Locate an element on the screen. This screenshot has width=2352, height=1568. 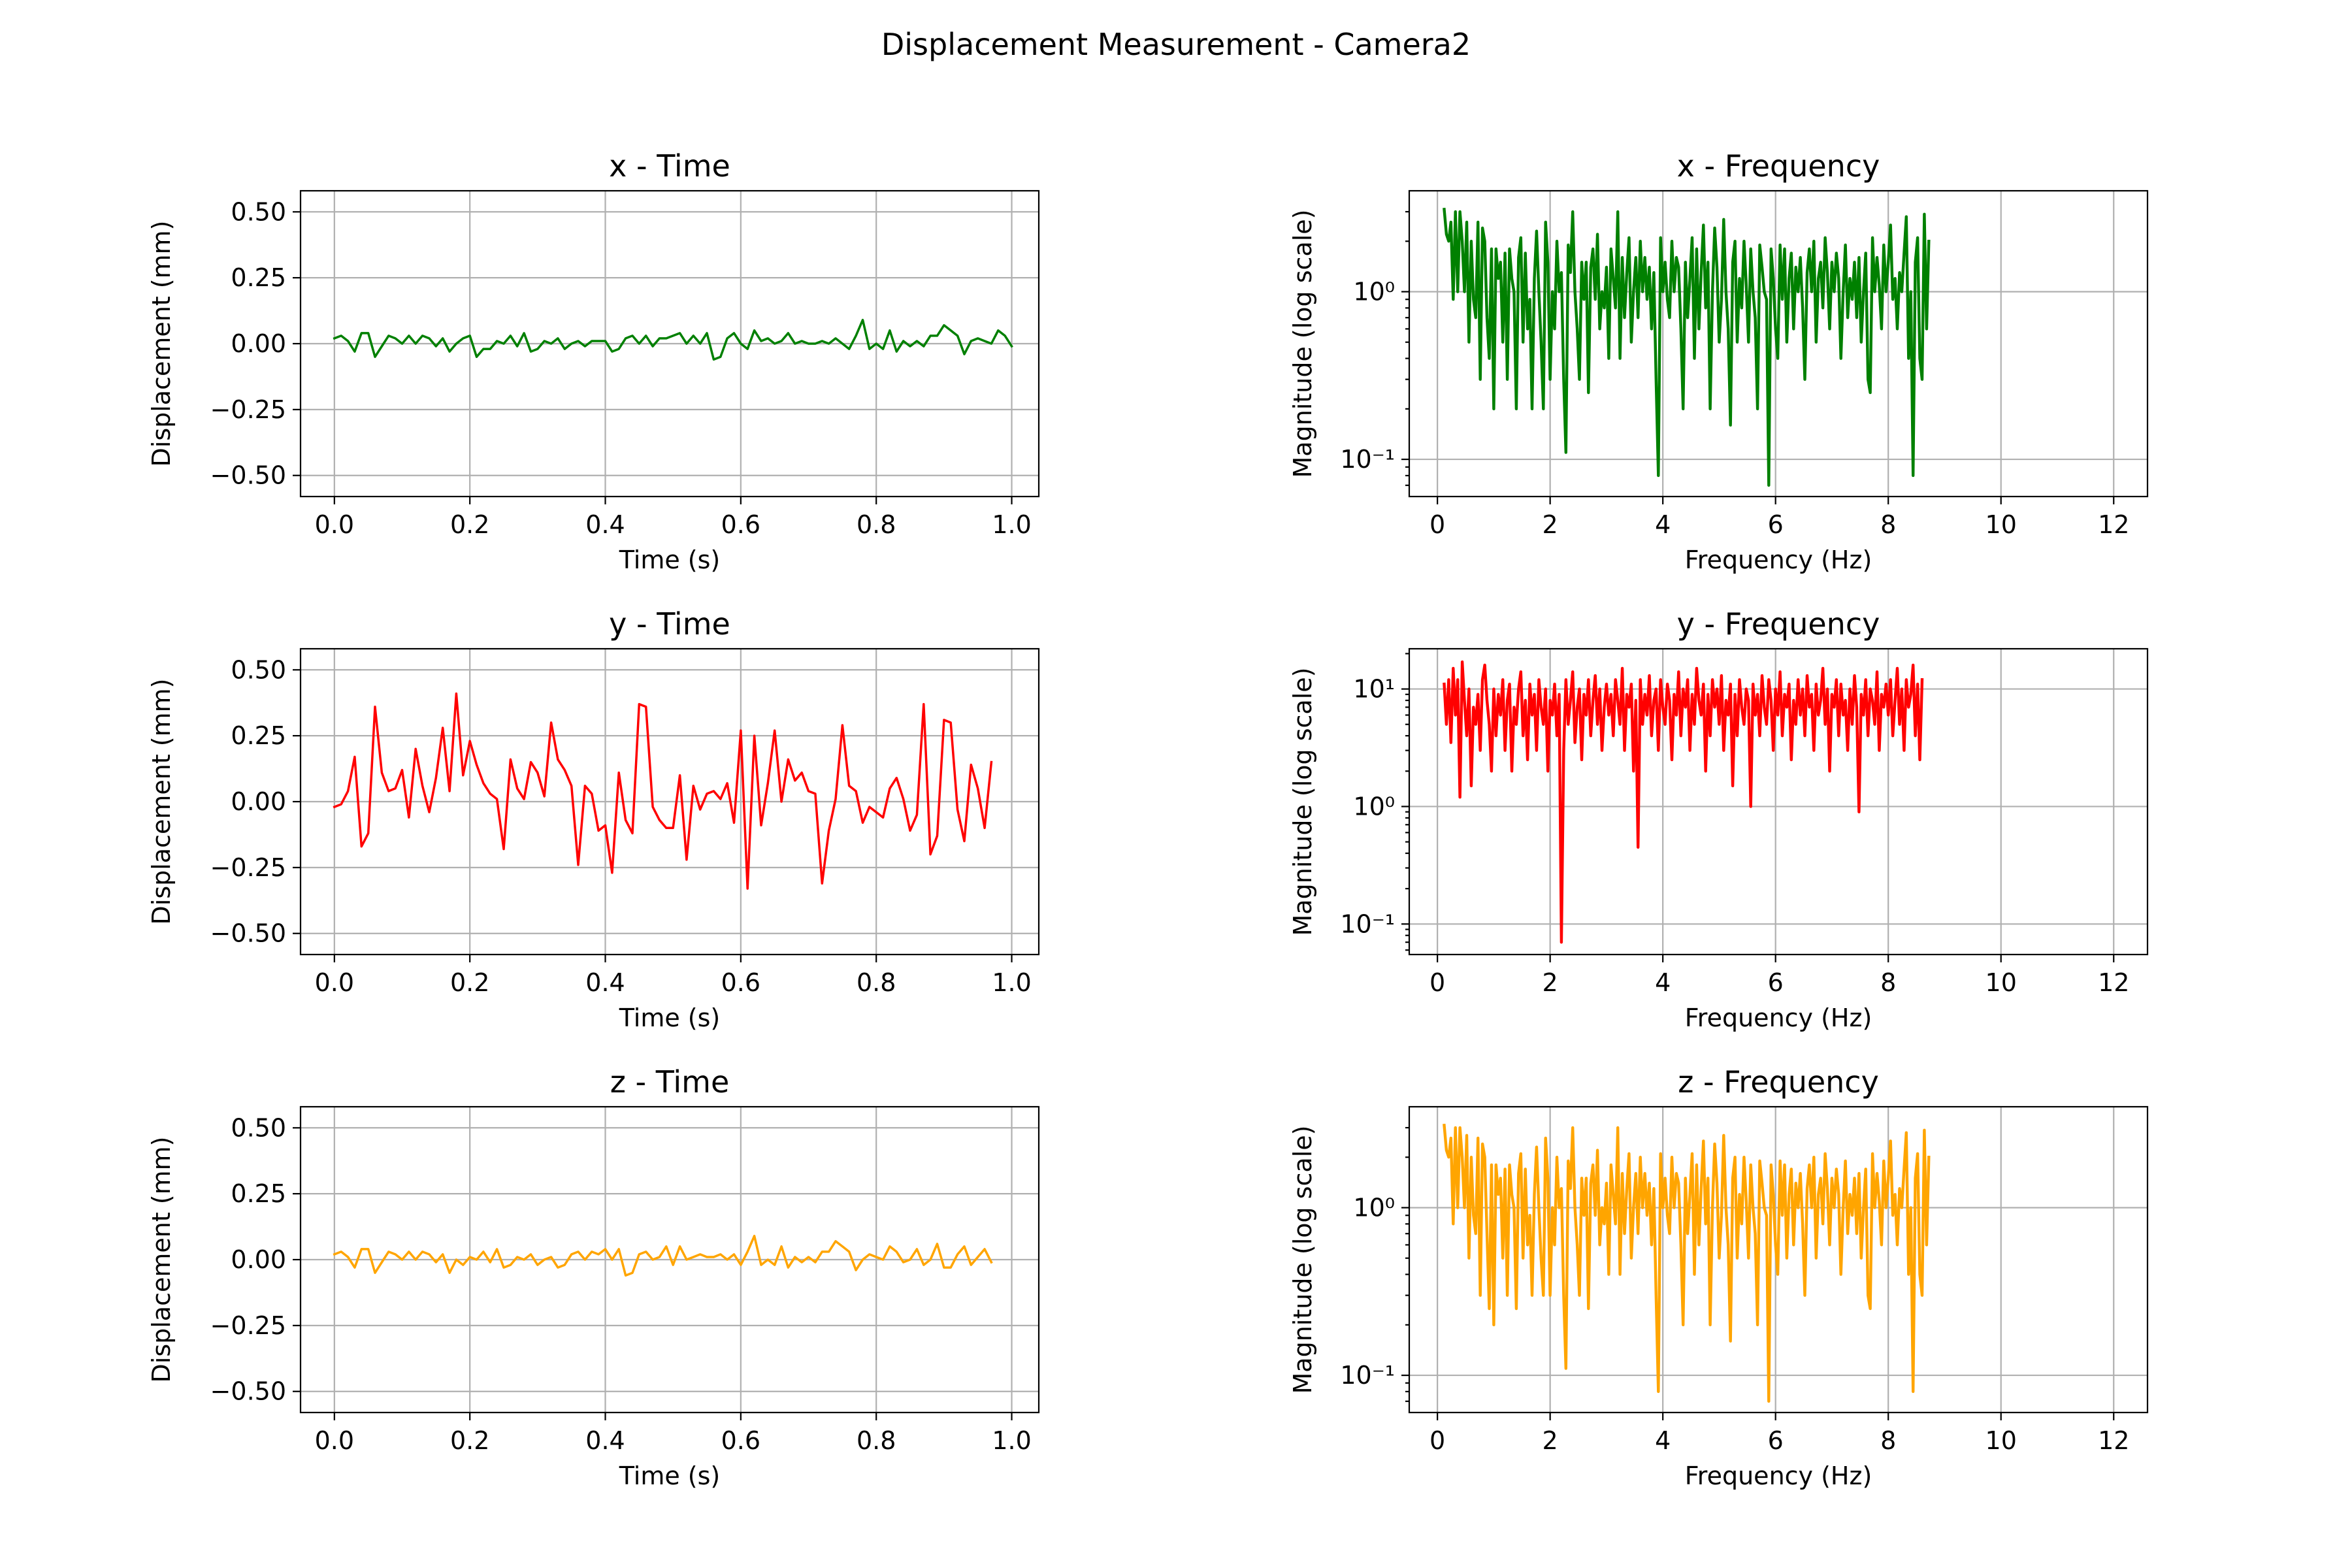
y-frequency-xtick-label: 6 is located at coordinates (1776, 982).